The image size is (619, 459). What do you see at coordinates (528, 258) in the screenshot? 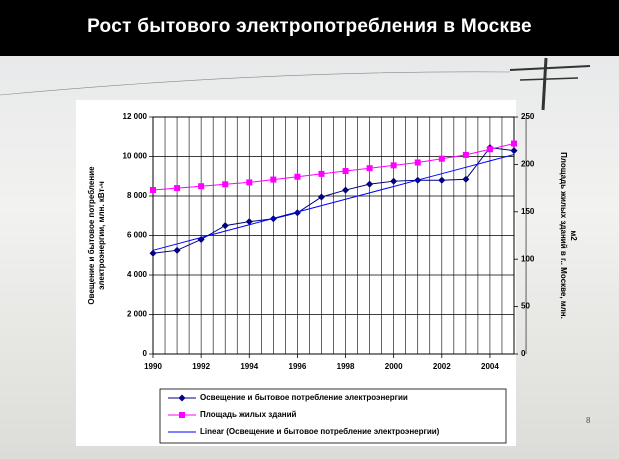
I see `y2-tick-label: 100` at bounding box center [528, 258].